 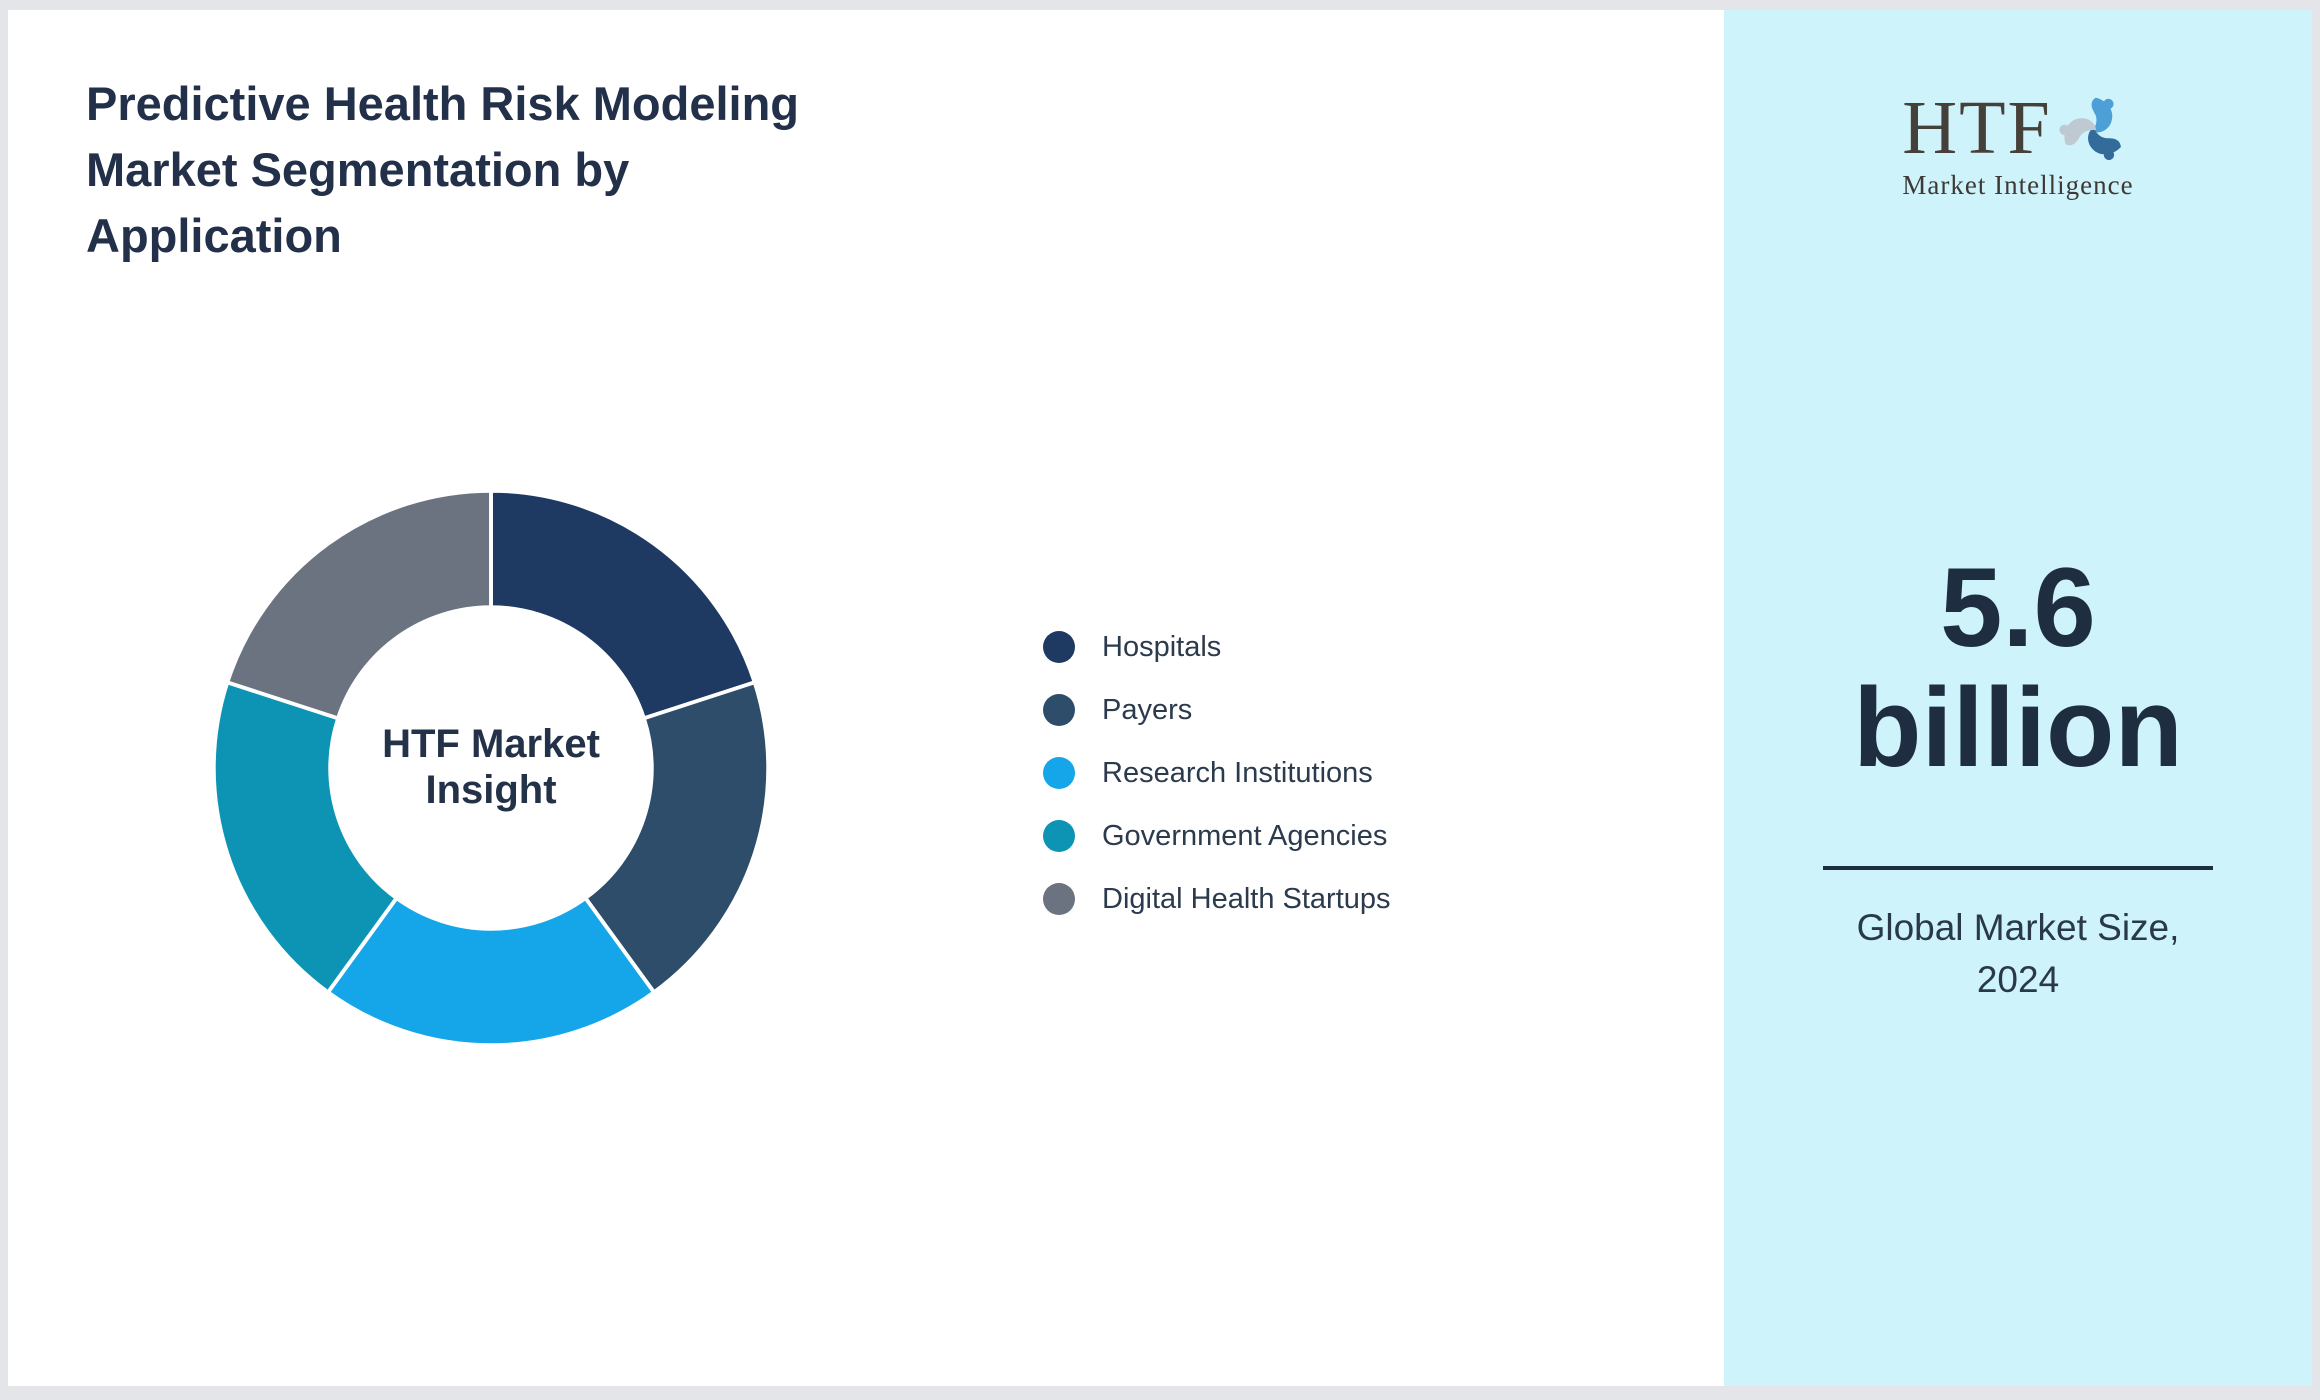 I want to click on htf-logo: HTF, so click(x=2018, y=144).